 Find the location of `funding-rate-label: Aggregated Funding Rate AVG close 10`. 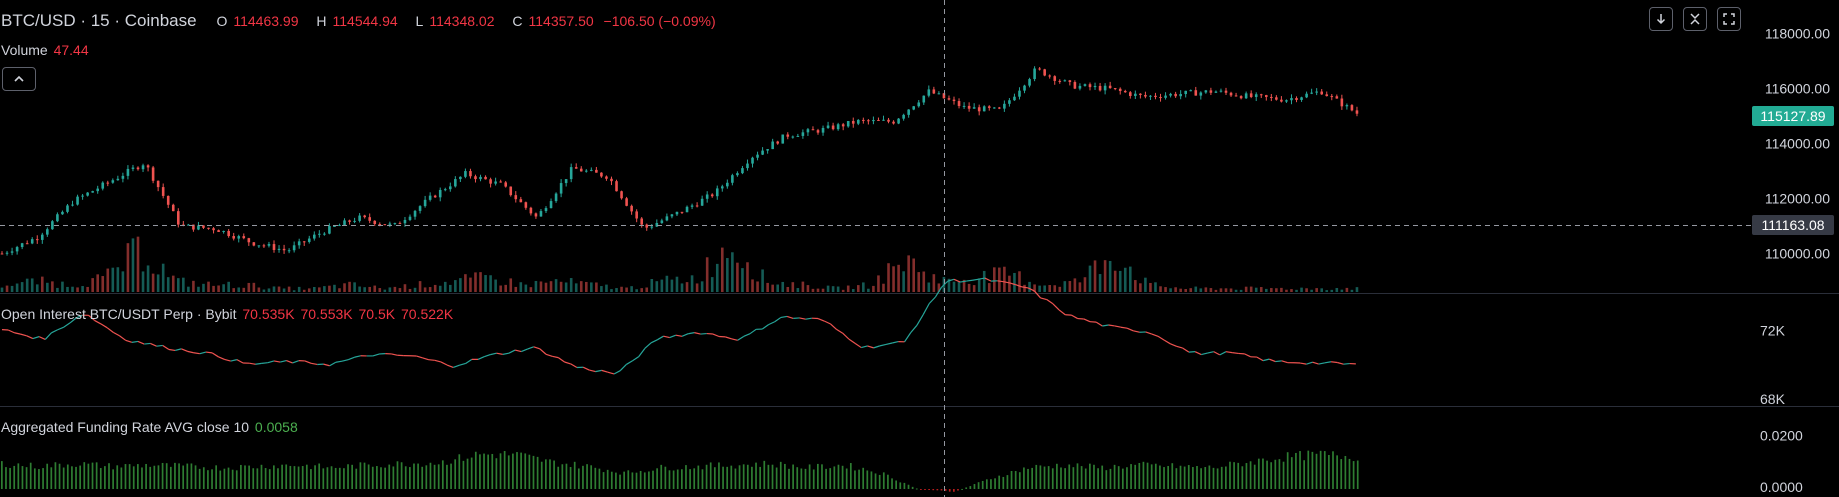

funding-rate-label: Aggregated Funding Rate AVG close 10 is located at coordinates (125, 427).